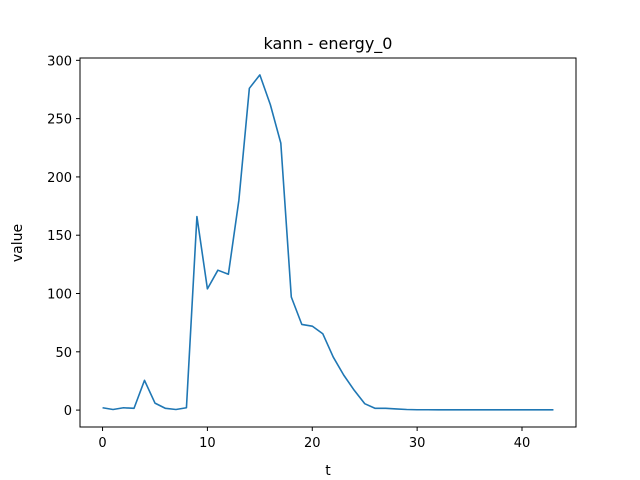 This screenshot has height=480, width=640. I want to click on y-axis-label: value, so click(18, 243).